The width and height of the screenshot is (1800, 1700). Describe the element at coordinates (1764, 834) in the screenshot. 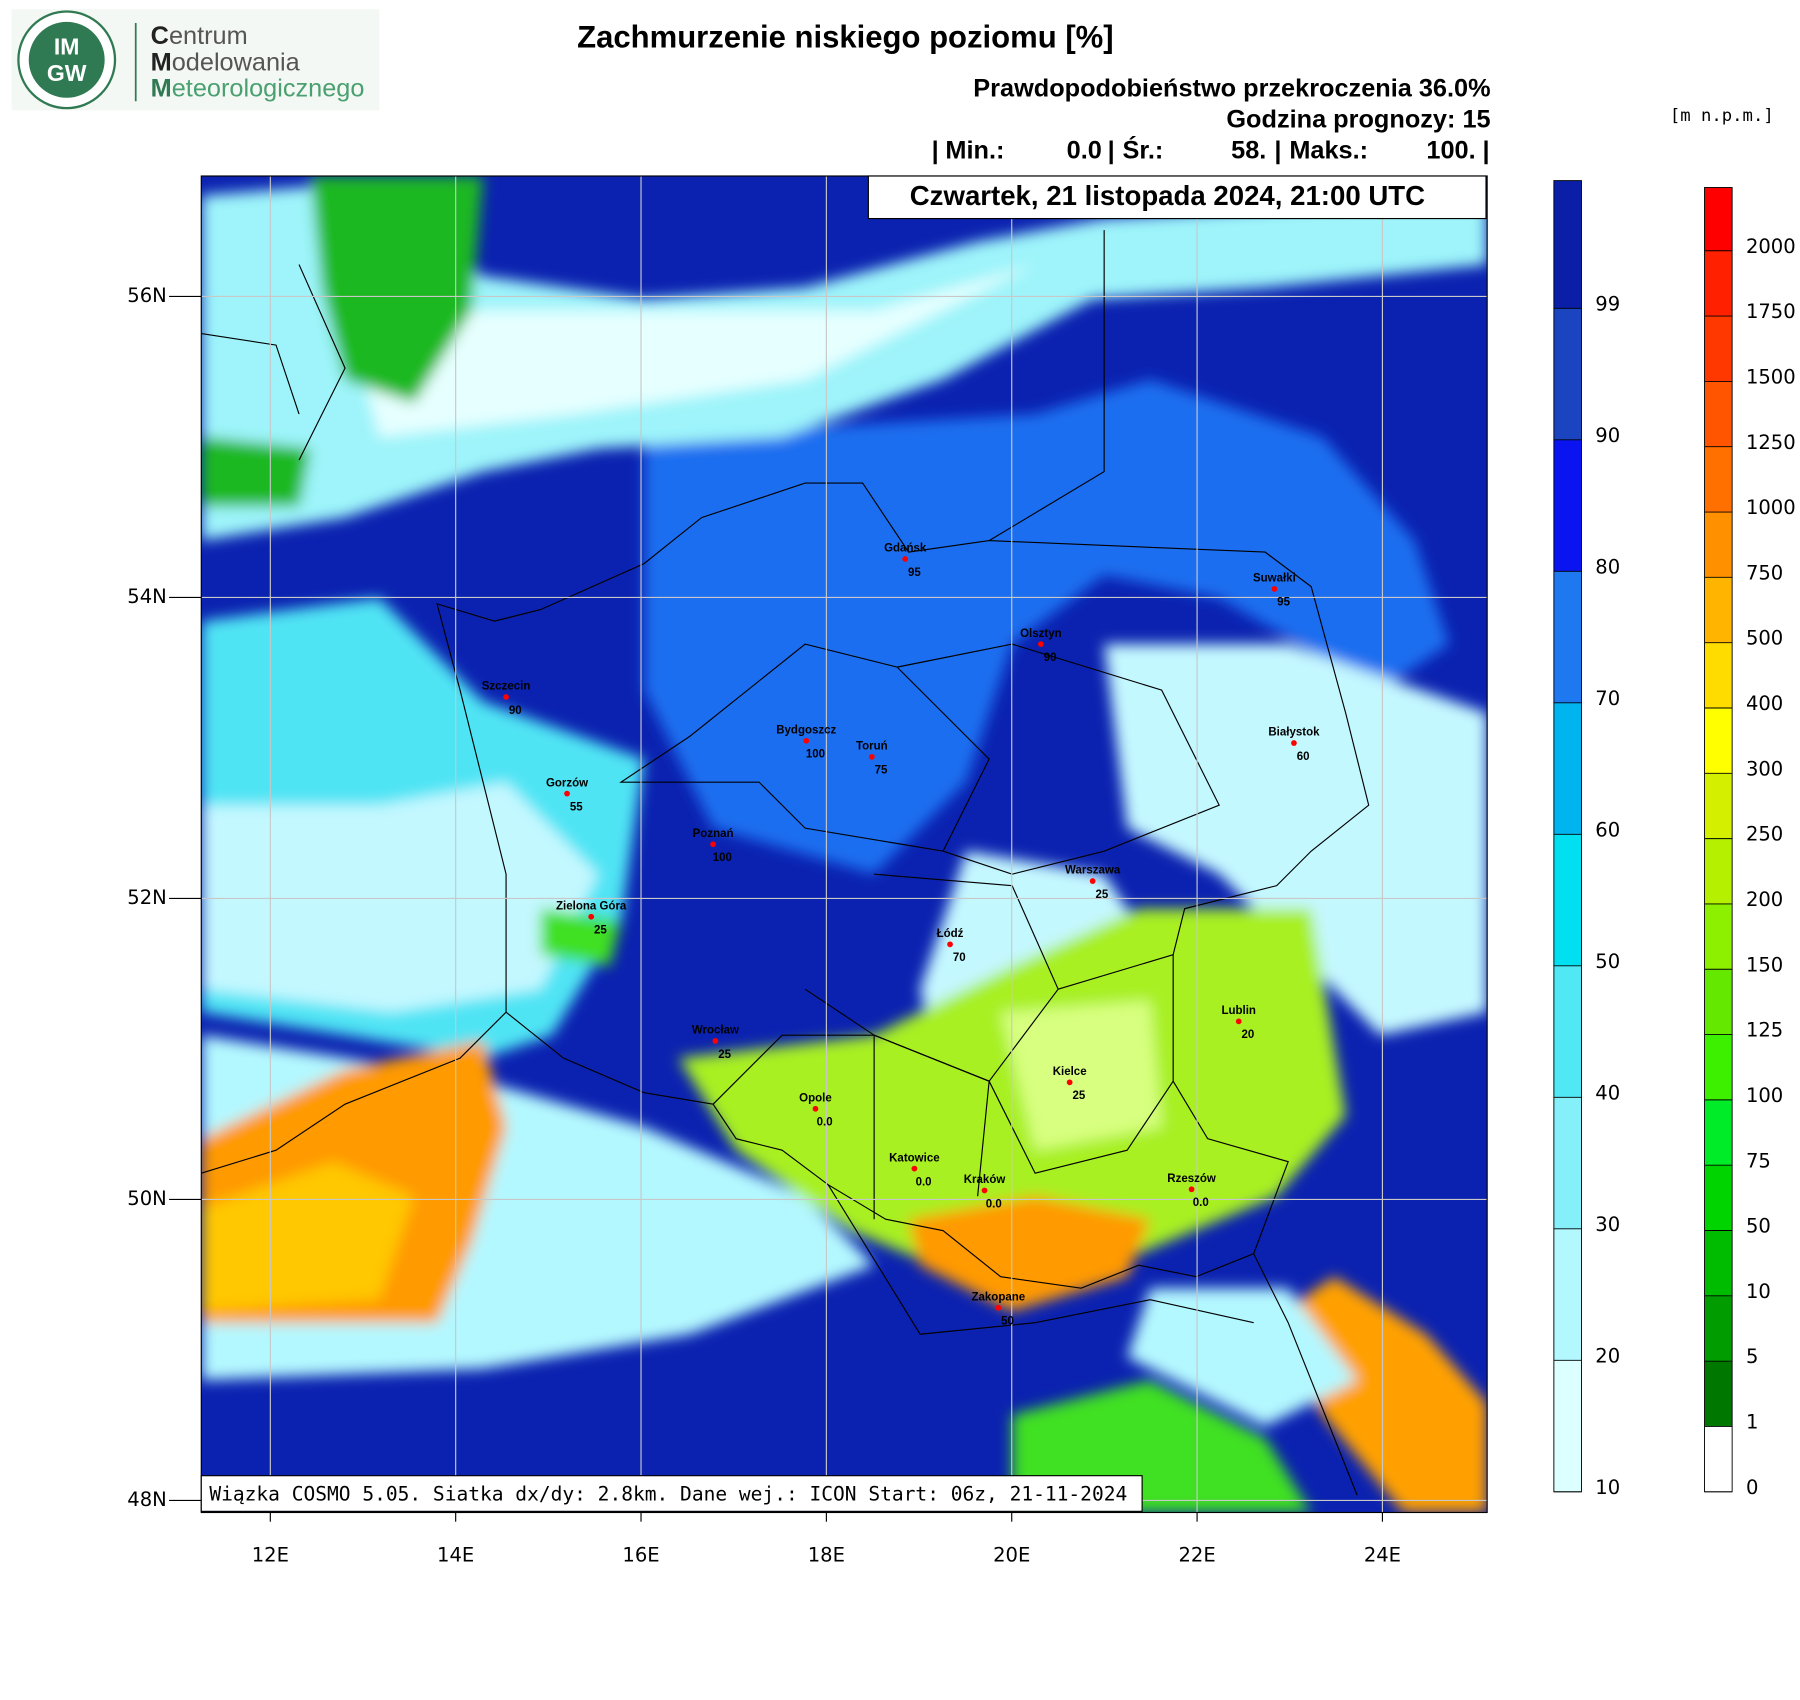

I see `colorbar-label: 250` at that location.